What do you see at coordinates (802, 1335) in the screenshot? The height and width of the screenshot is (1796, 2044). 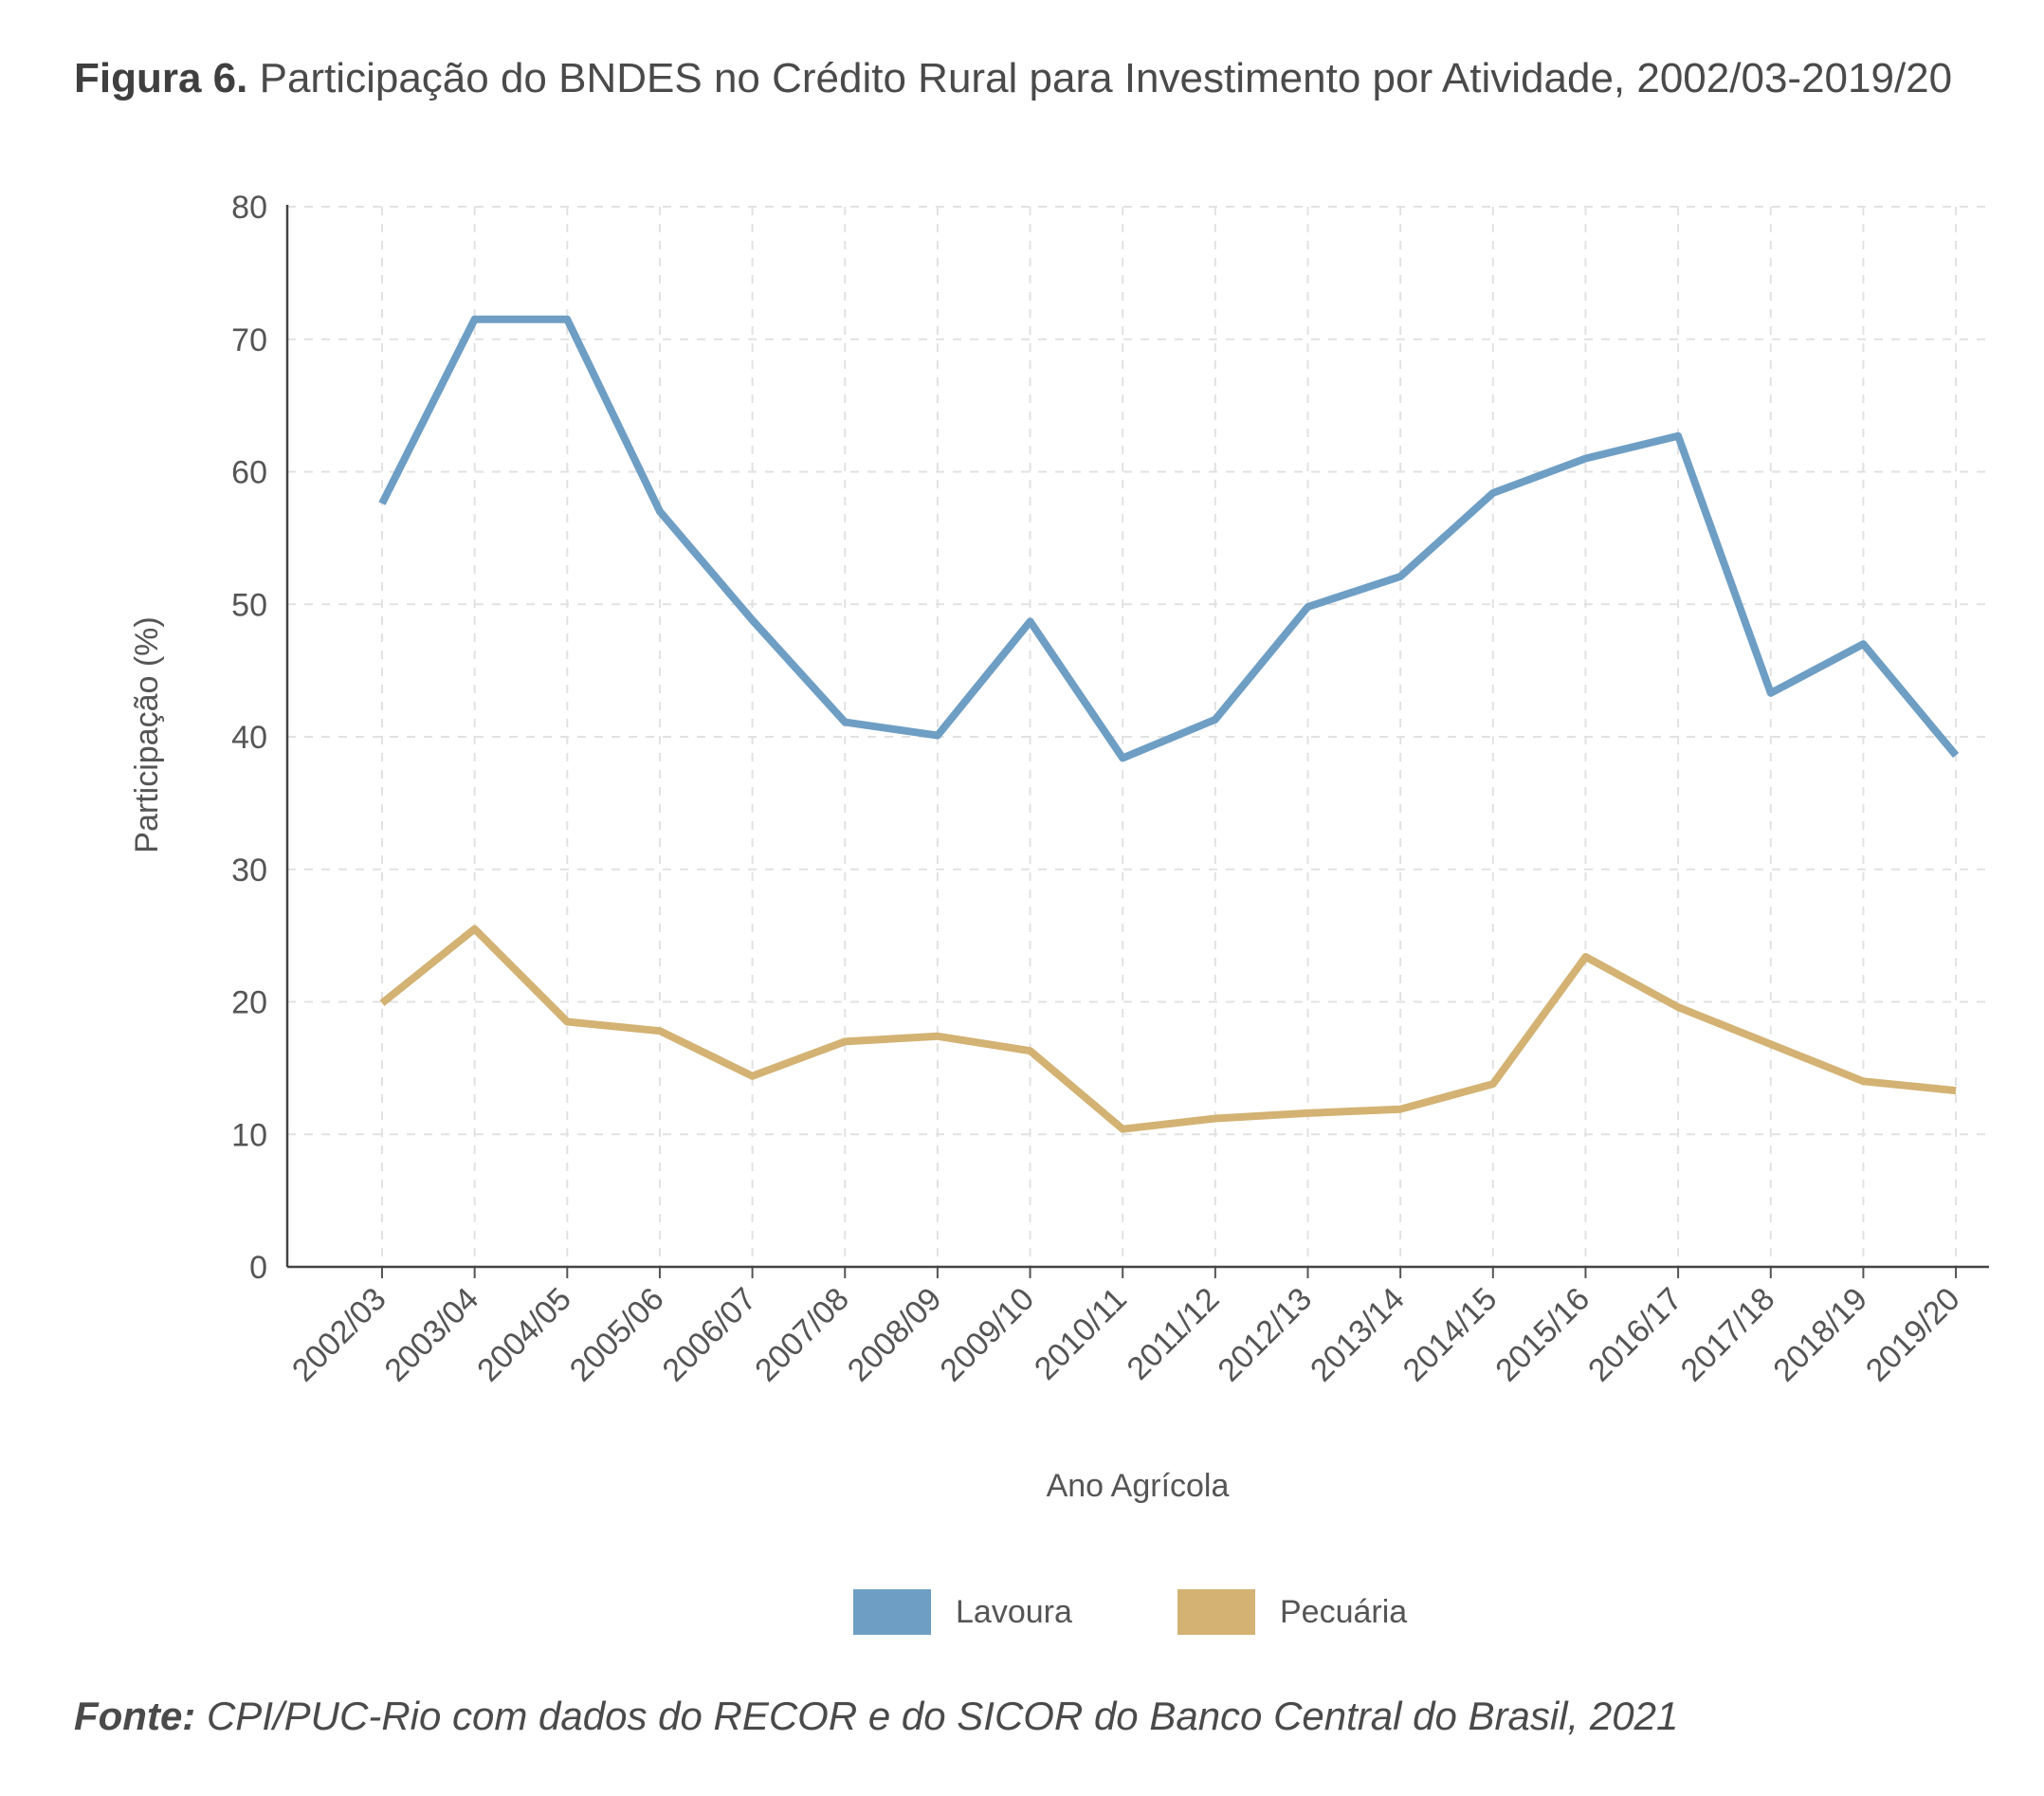 I see `x-tick-label: 2007/08` at bounding box center [802, 1335].